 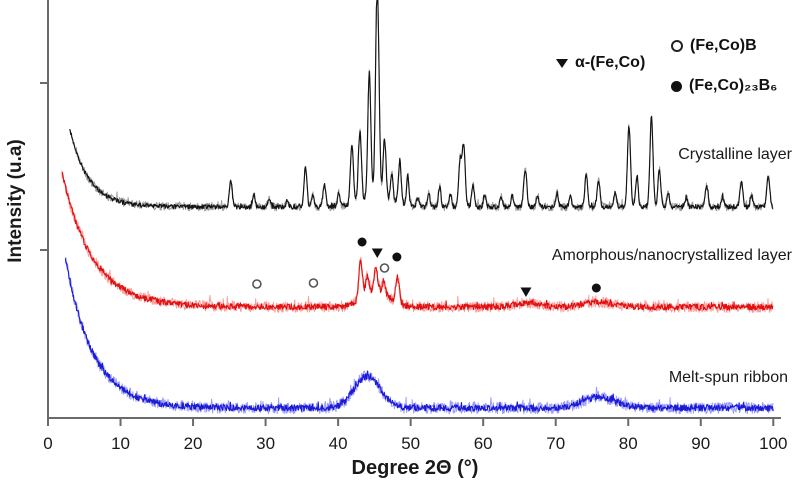 What do you see at coordinates (562, 63) in the screenshot?
I see `triangle-down-icon` at bounding box center [562, 63].